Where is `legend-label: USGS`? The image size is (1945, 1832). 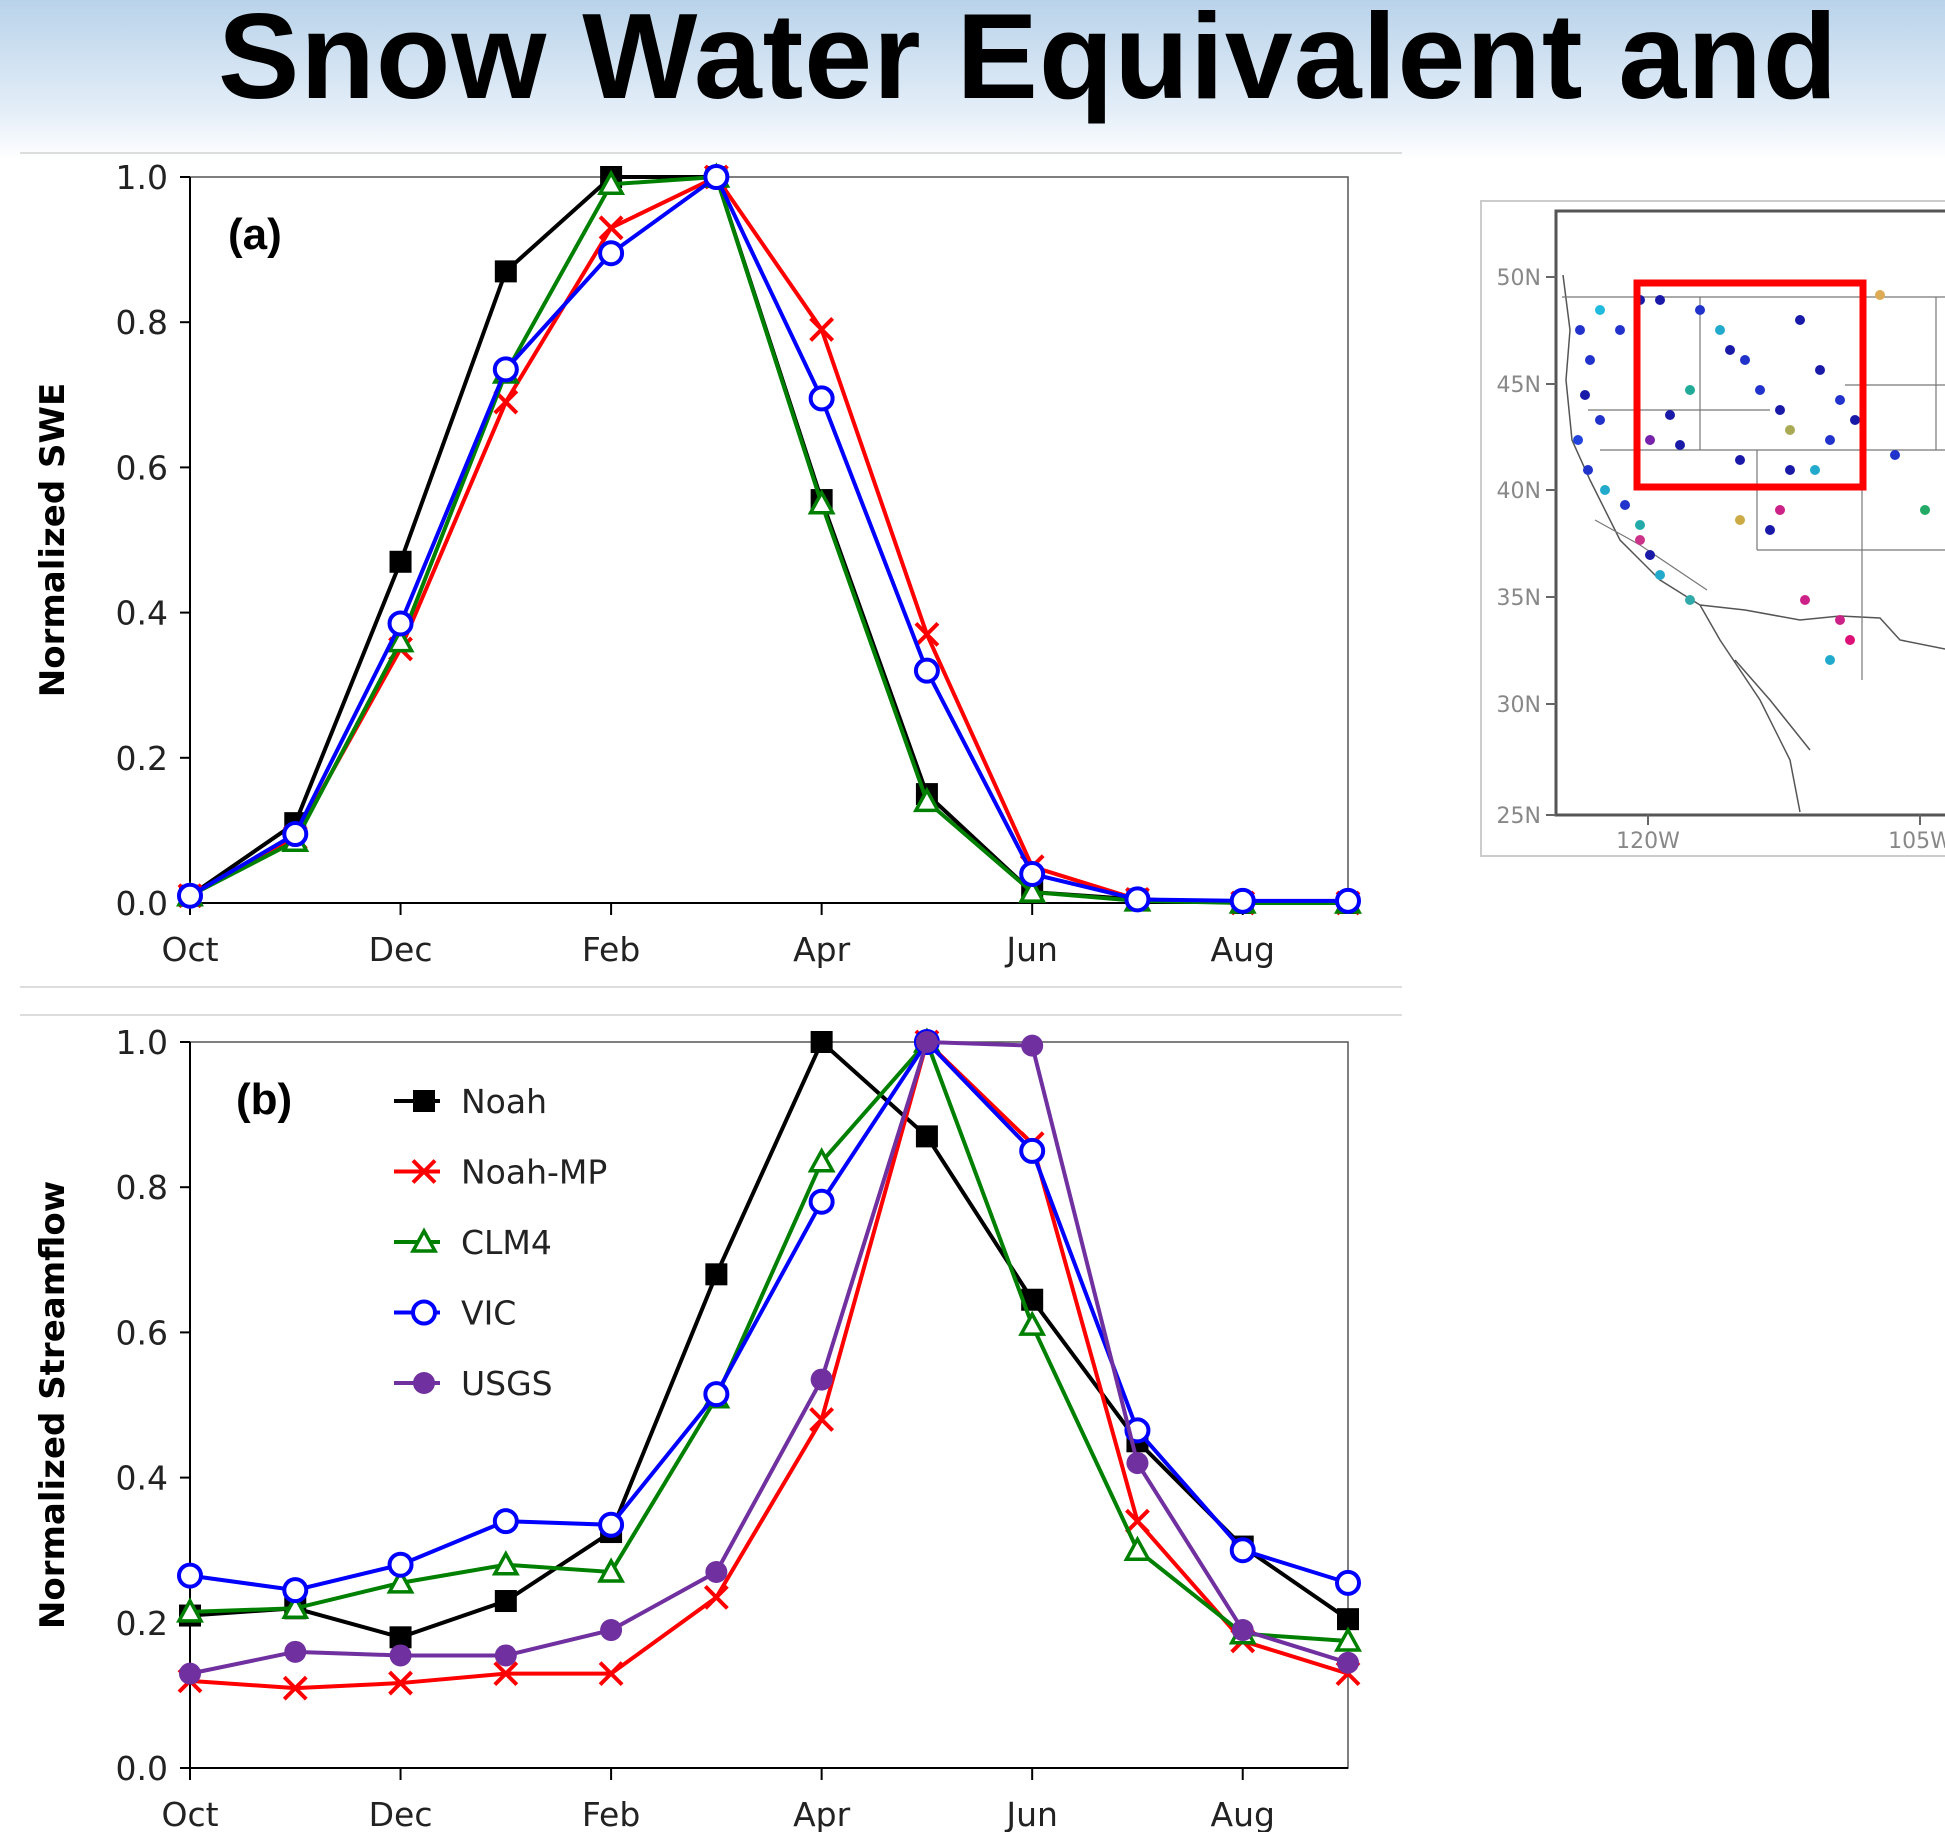
legend-label: USGS is located at coordinates (507, 1383).